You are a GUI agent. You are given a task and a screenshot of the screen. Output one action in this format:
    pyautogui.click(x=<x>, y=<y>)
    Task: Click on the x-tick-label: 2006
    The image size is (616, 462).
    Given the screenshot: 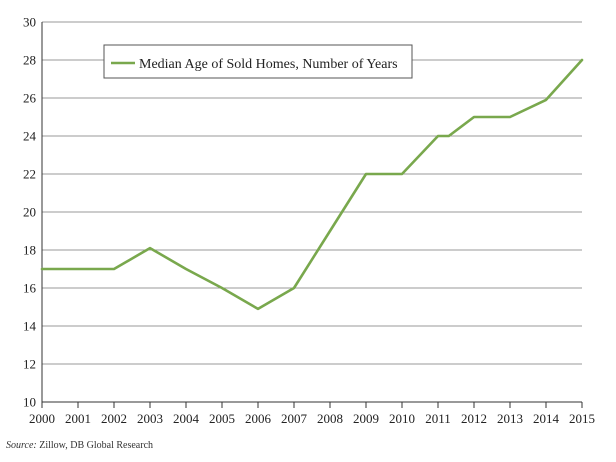 What is the action you would take?
    pyautogui.click(x=258, y=418)
    